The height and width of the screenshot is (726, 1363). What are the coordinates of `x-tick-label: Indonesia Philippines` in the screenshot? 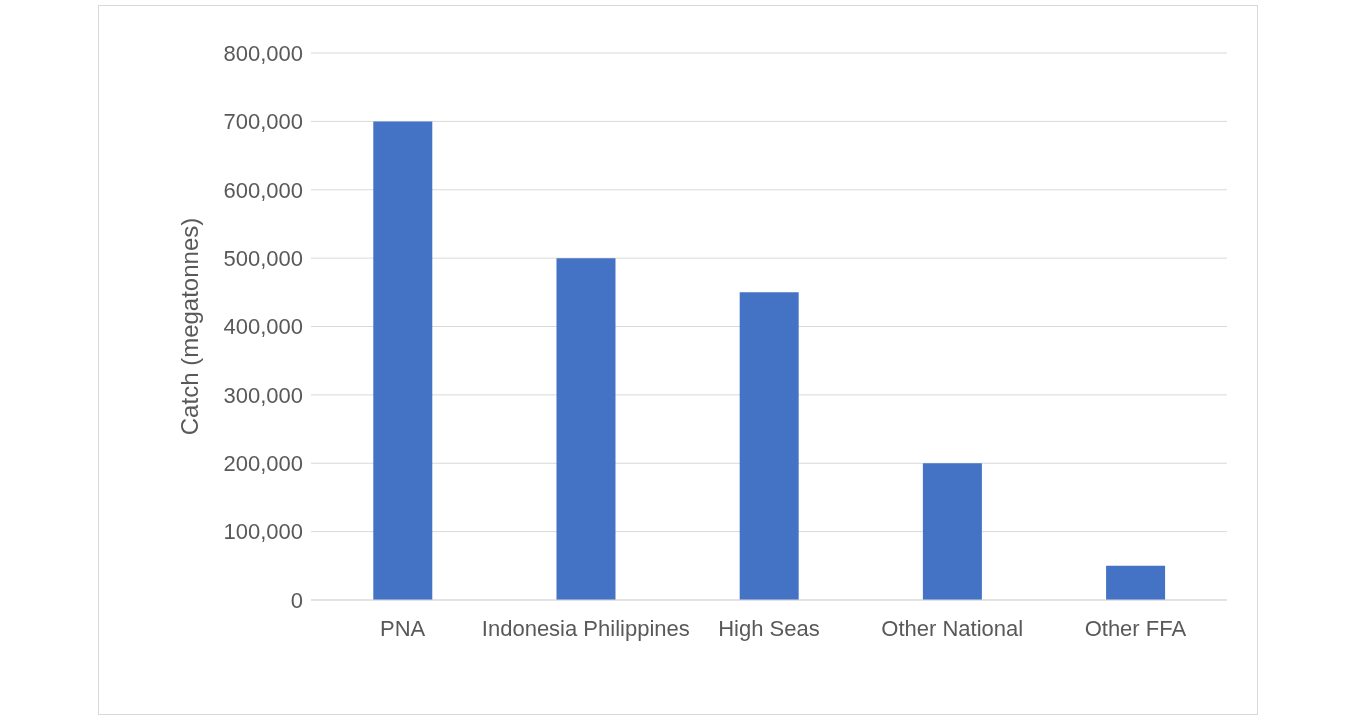 It's located at (585, 628).